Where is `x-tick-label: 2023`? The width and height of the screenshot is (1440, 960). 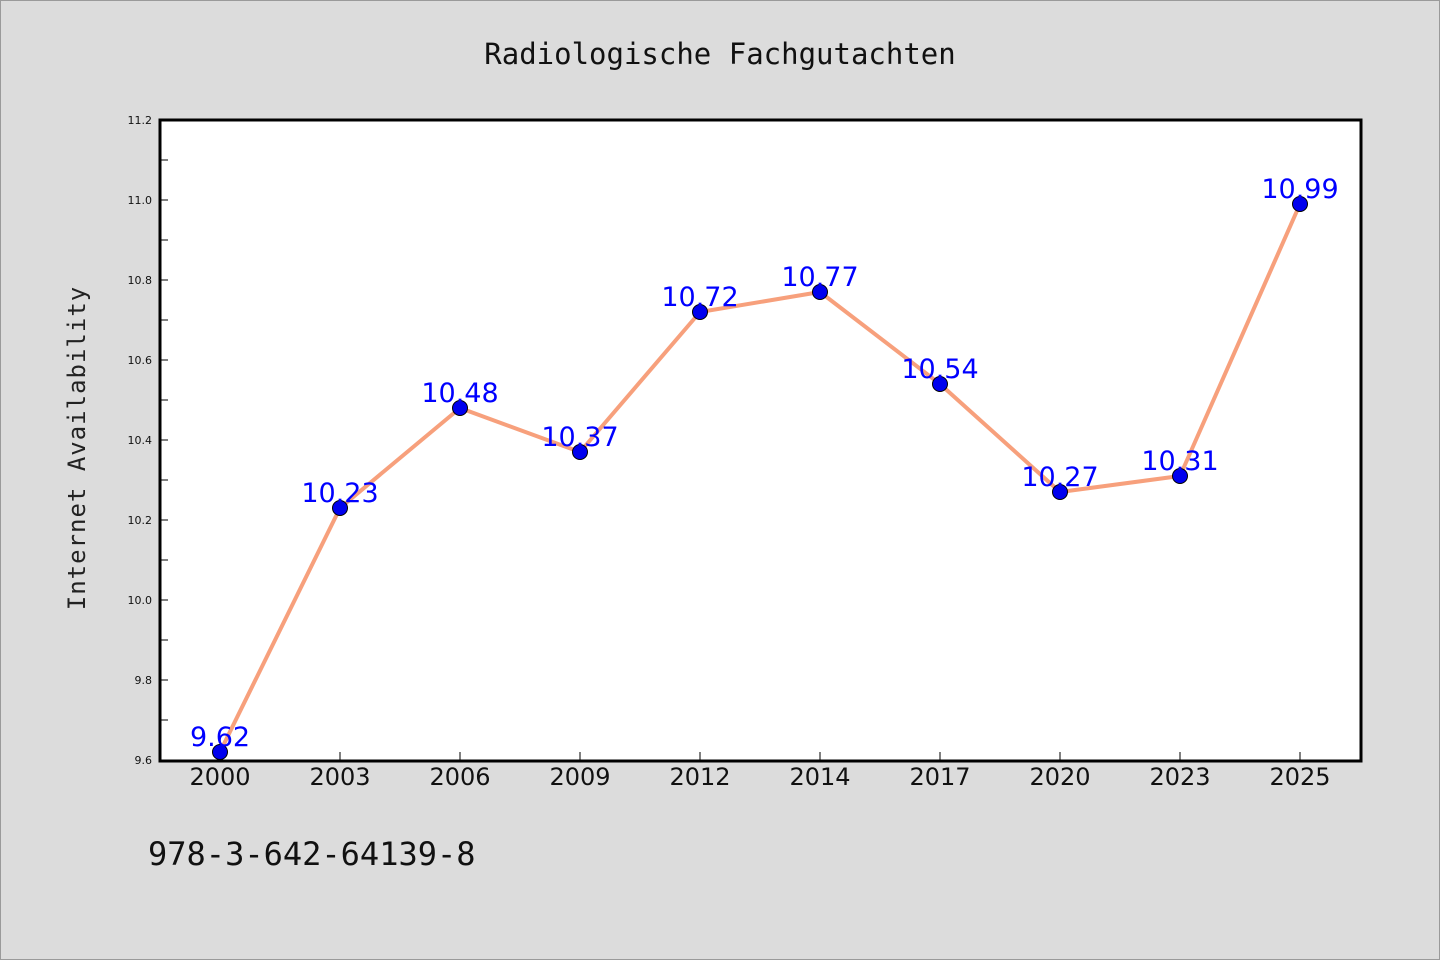
x-tick-label: 2023 is located at coordinates (1179, 777).